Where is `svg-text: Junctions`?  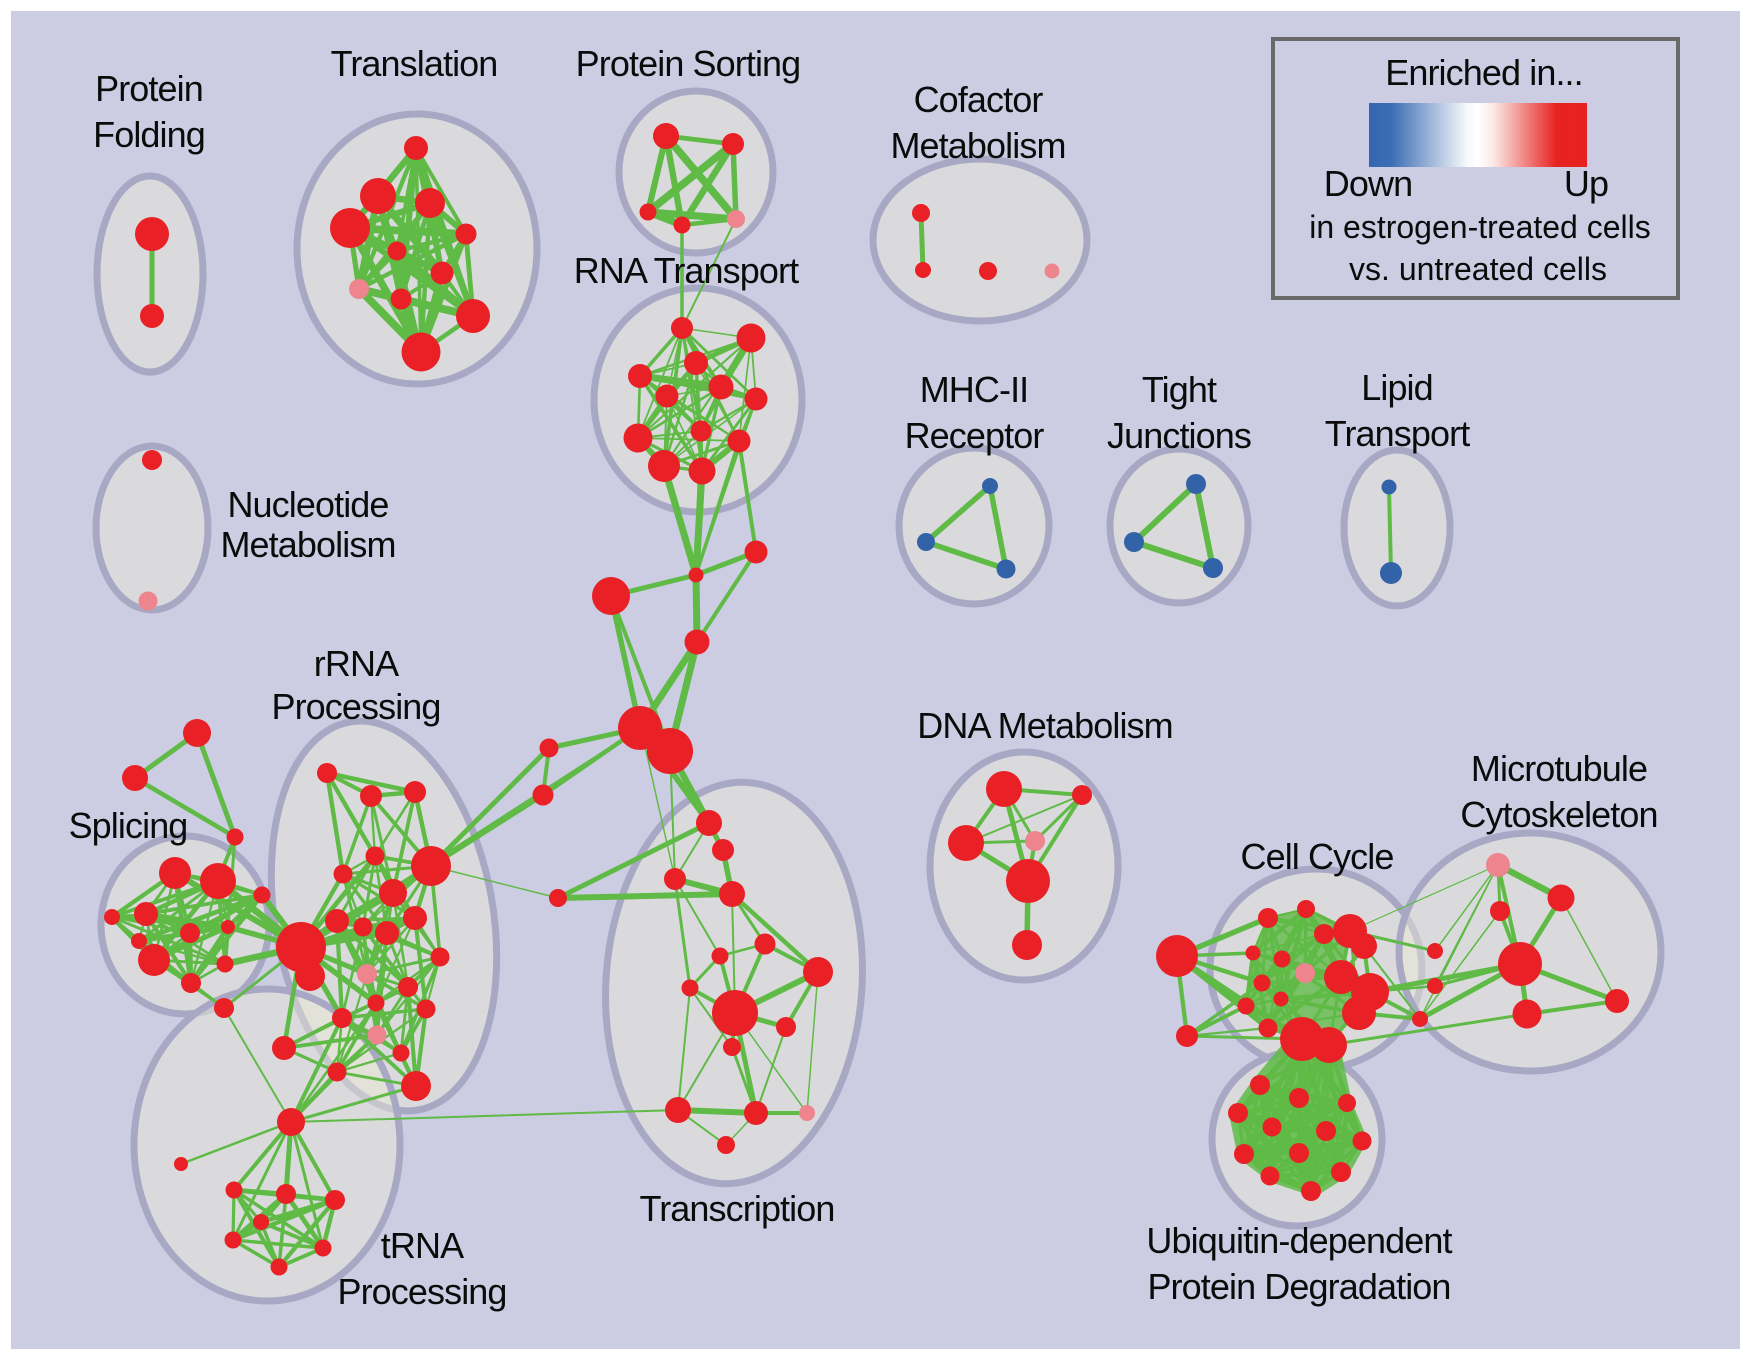 svg-text: Junctions is located at coordinates (1179, 435).